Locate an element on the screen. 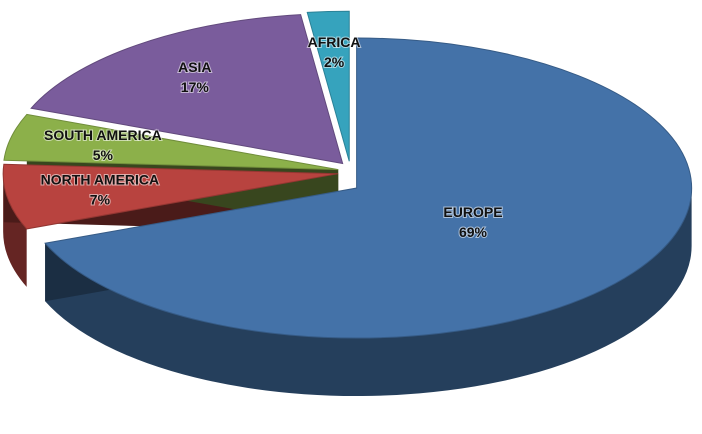 The width and height of the screenshot is (702, 434). slice-label: SOUTH AMERICA is located at coordinates (103, 135).